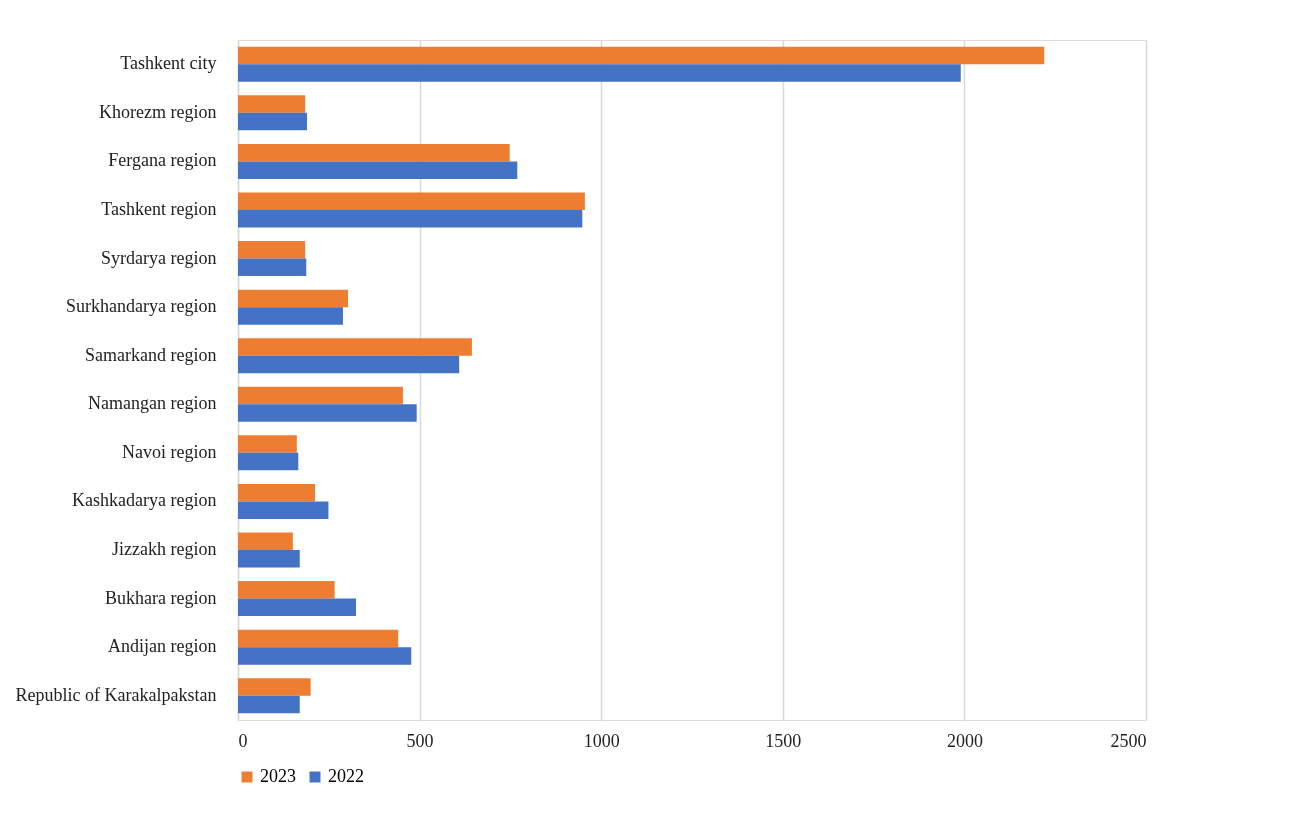 The height and width of the screenshot is (840, 1290). What do you see at coordinates (346, 776) in the screenshot?
I see `legend-label: 2022` at bounding box center [346, 776].